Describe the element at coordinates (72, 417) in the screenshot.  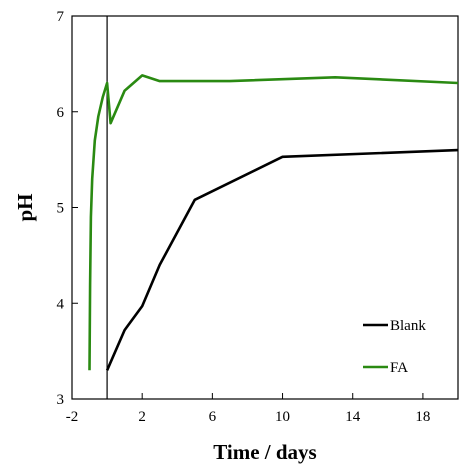
I see `x-tick-label: -2` at that location.